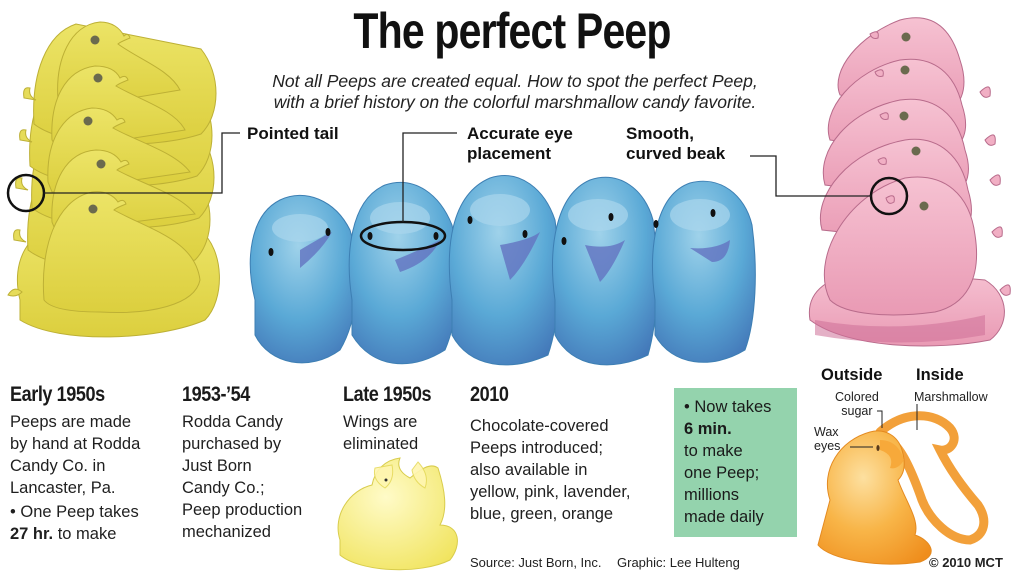 Image resolution: width=1024 pixels, height=580 pixels. I want to click on era-heading: Early 1950s, so click(57, 394).